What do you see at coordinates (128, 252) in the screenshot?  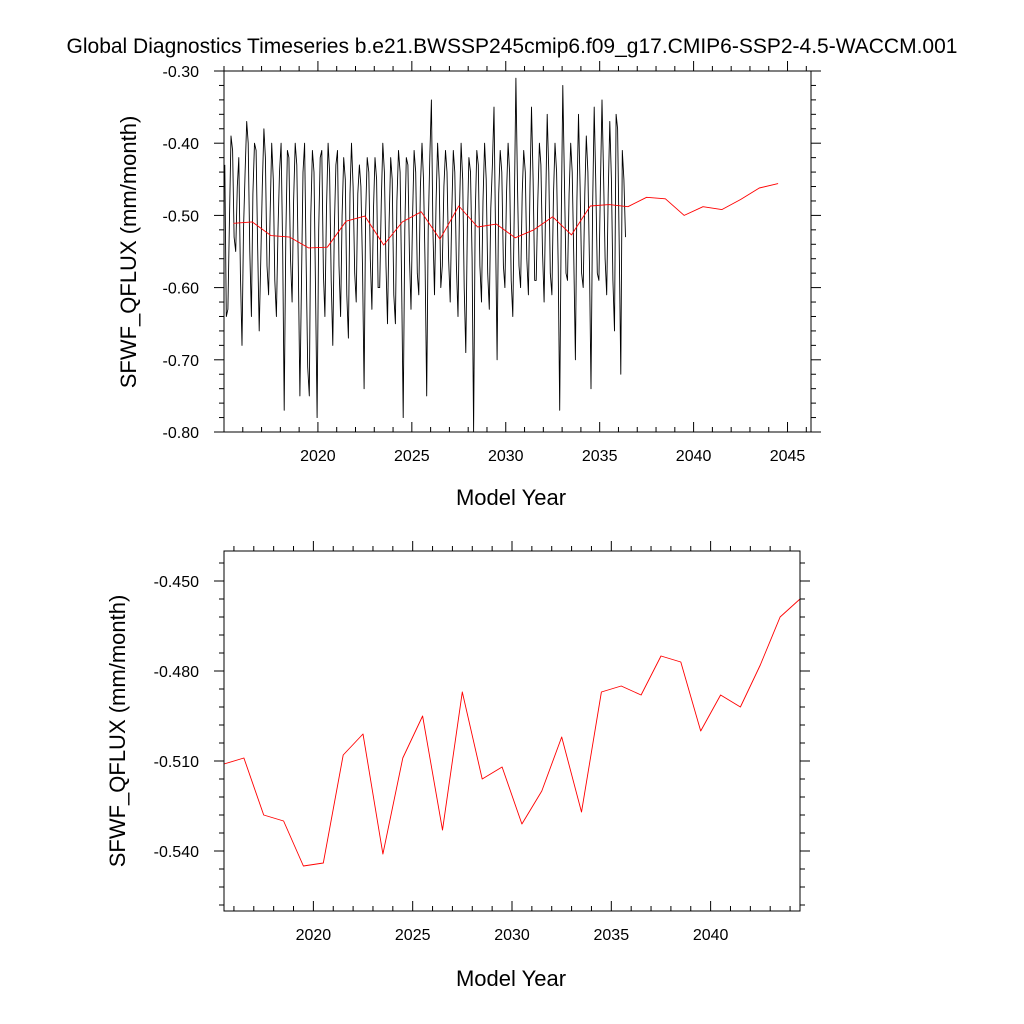 I see `panel-1-y-axis-label: SFWF_QFLUX (mm/month)` at bounding box center [128, 252].